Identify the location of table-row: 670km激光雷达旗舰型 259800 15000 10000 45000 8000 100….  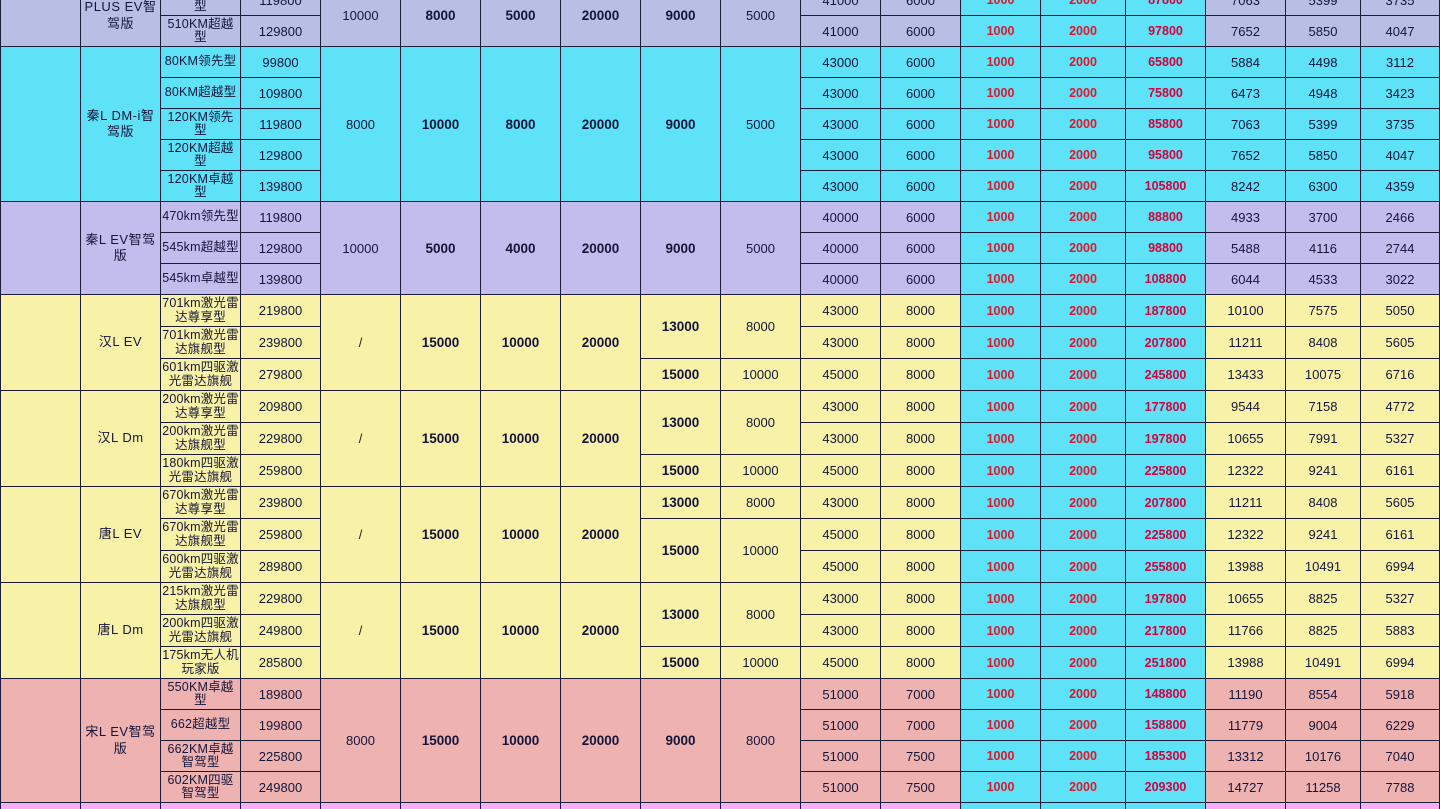
(720, 550).